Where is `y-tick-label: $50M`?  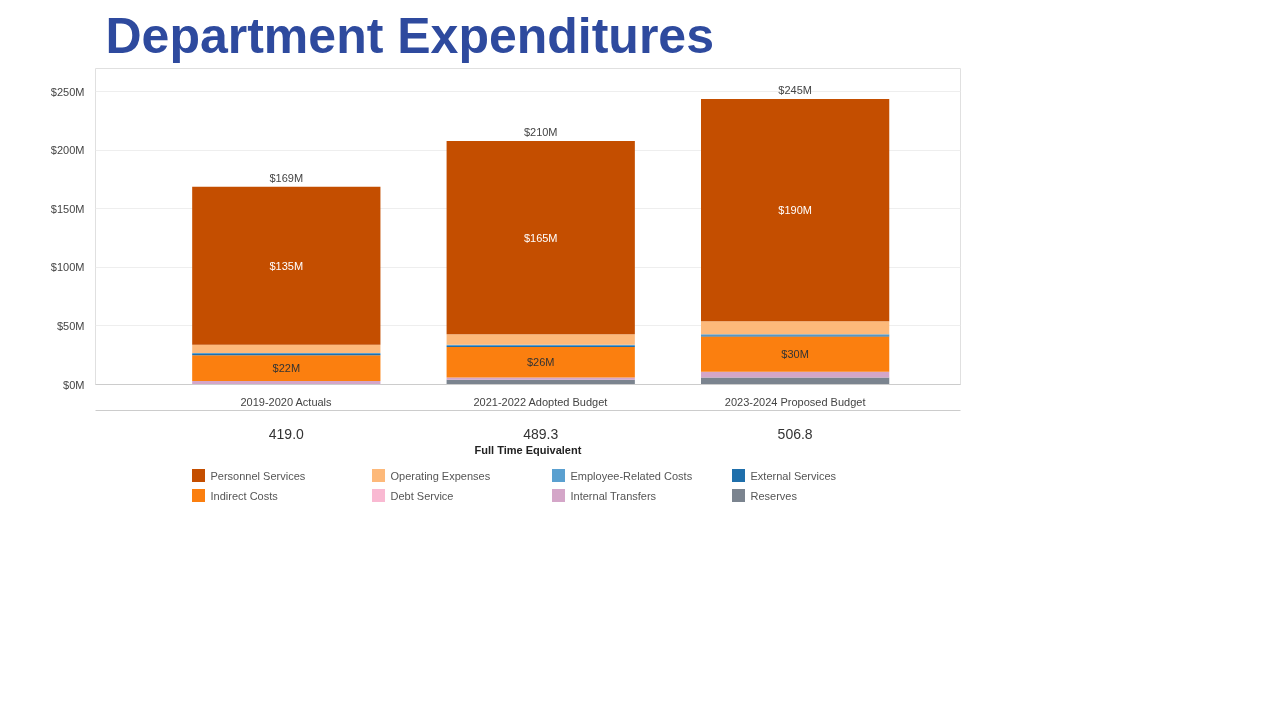 y-tick-label: $50M is located at coordinates (70, 325).